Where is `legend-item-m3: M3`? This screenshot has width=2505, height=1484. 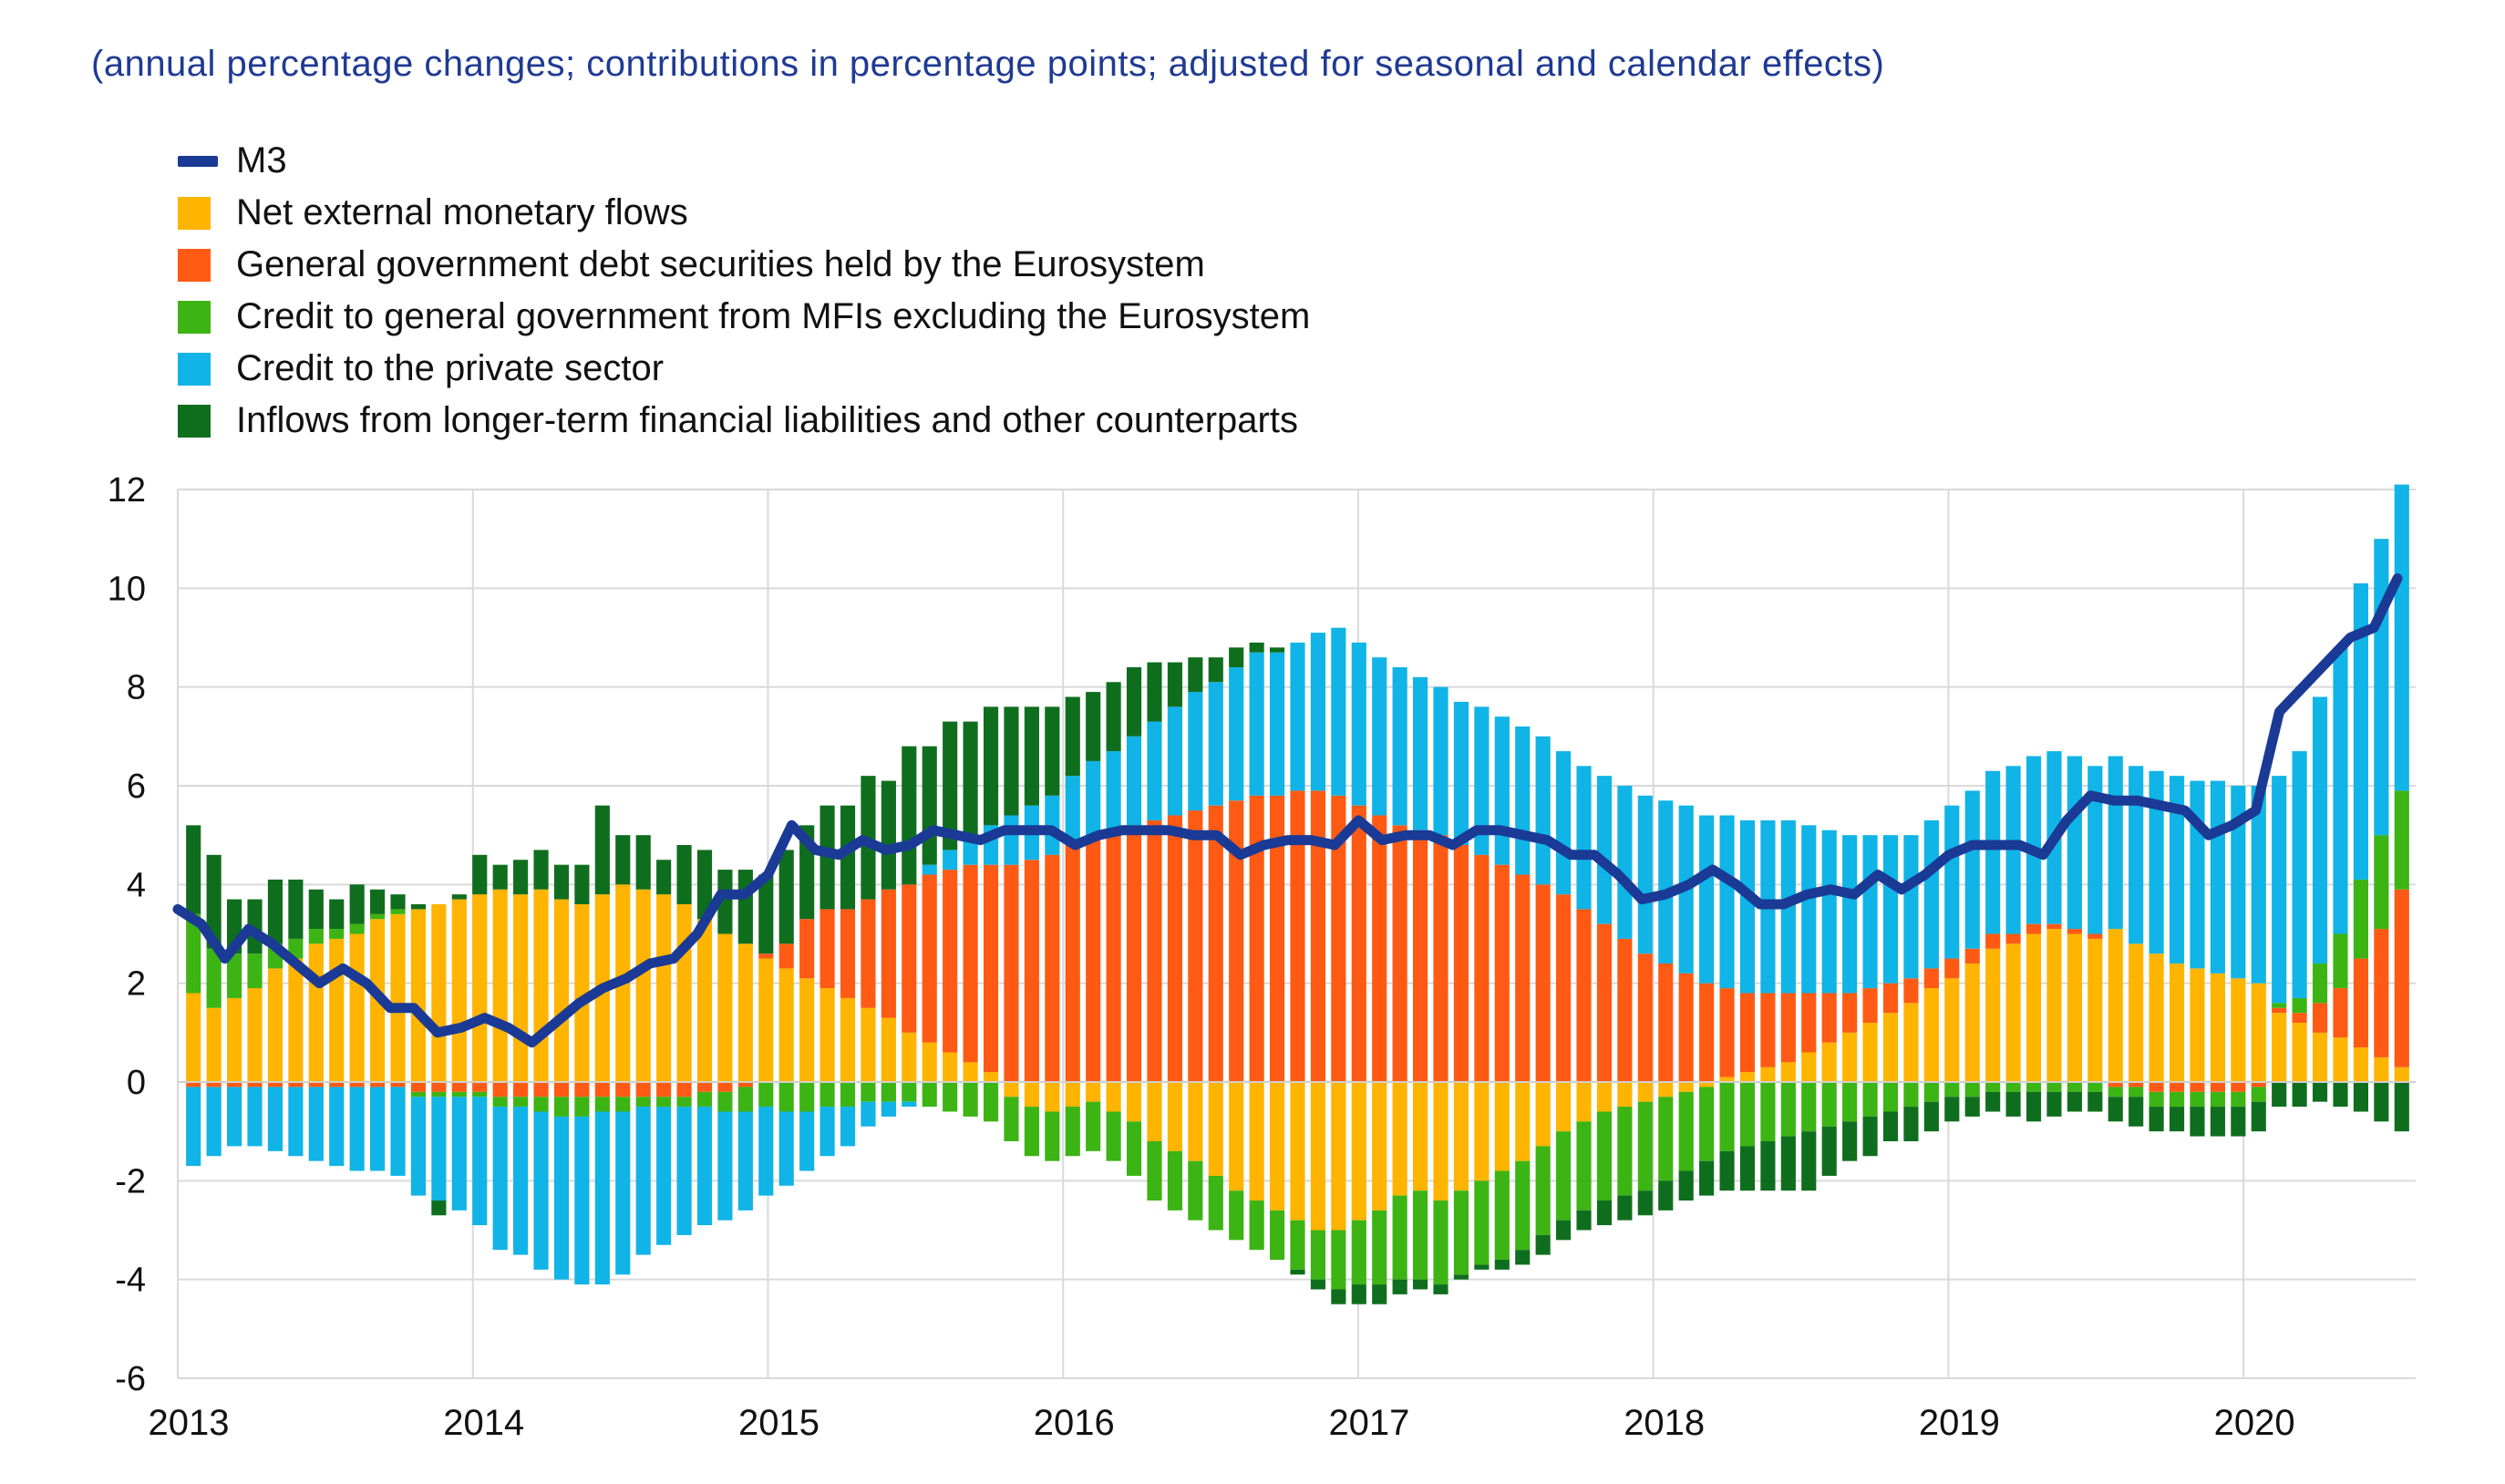 legend-item-m3: M3 is located at coordinates (744, 161).